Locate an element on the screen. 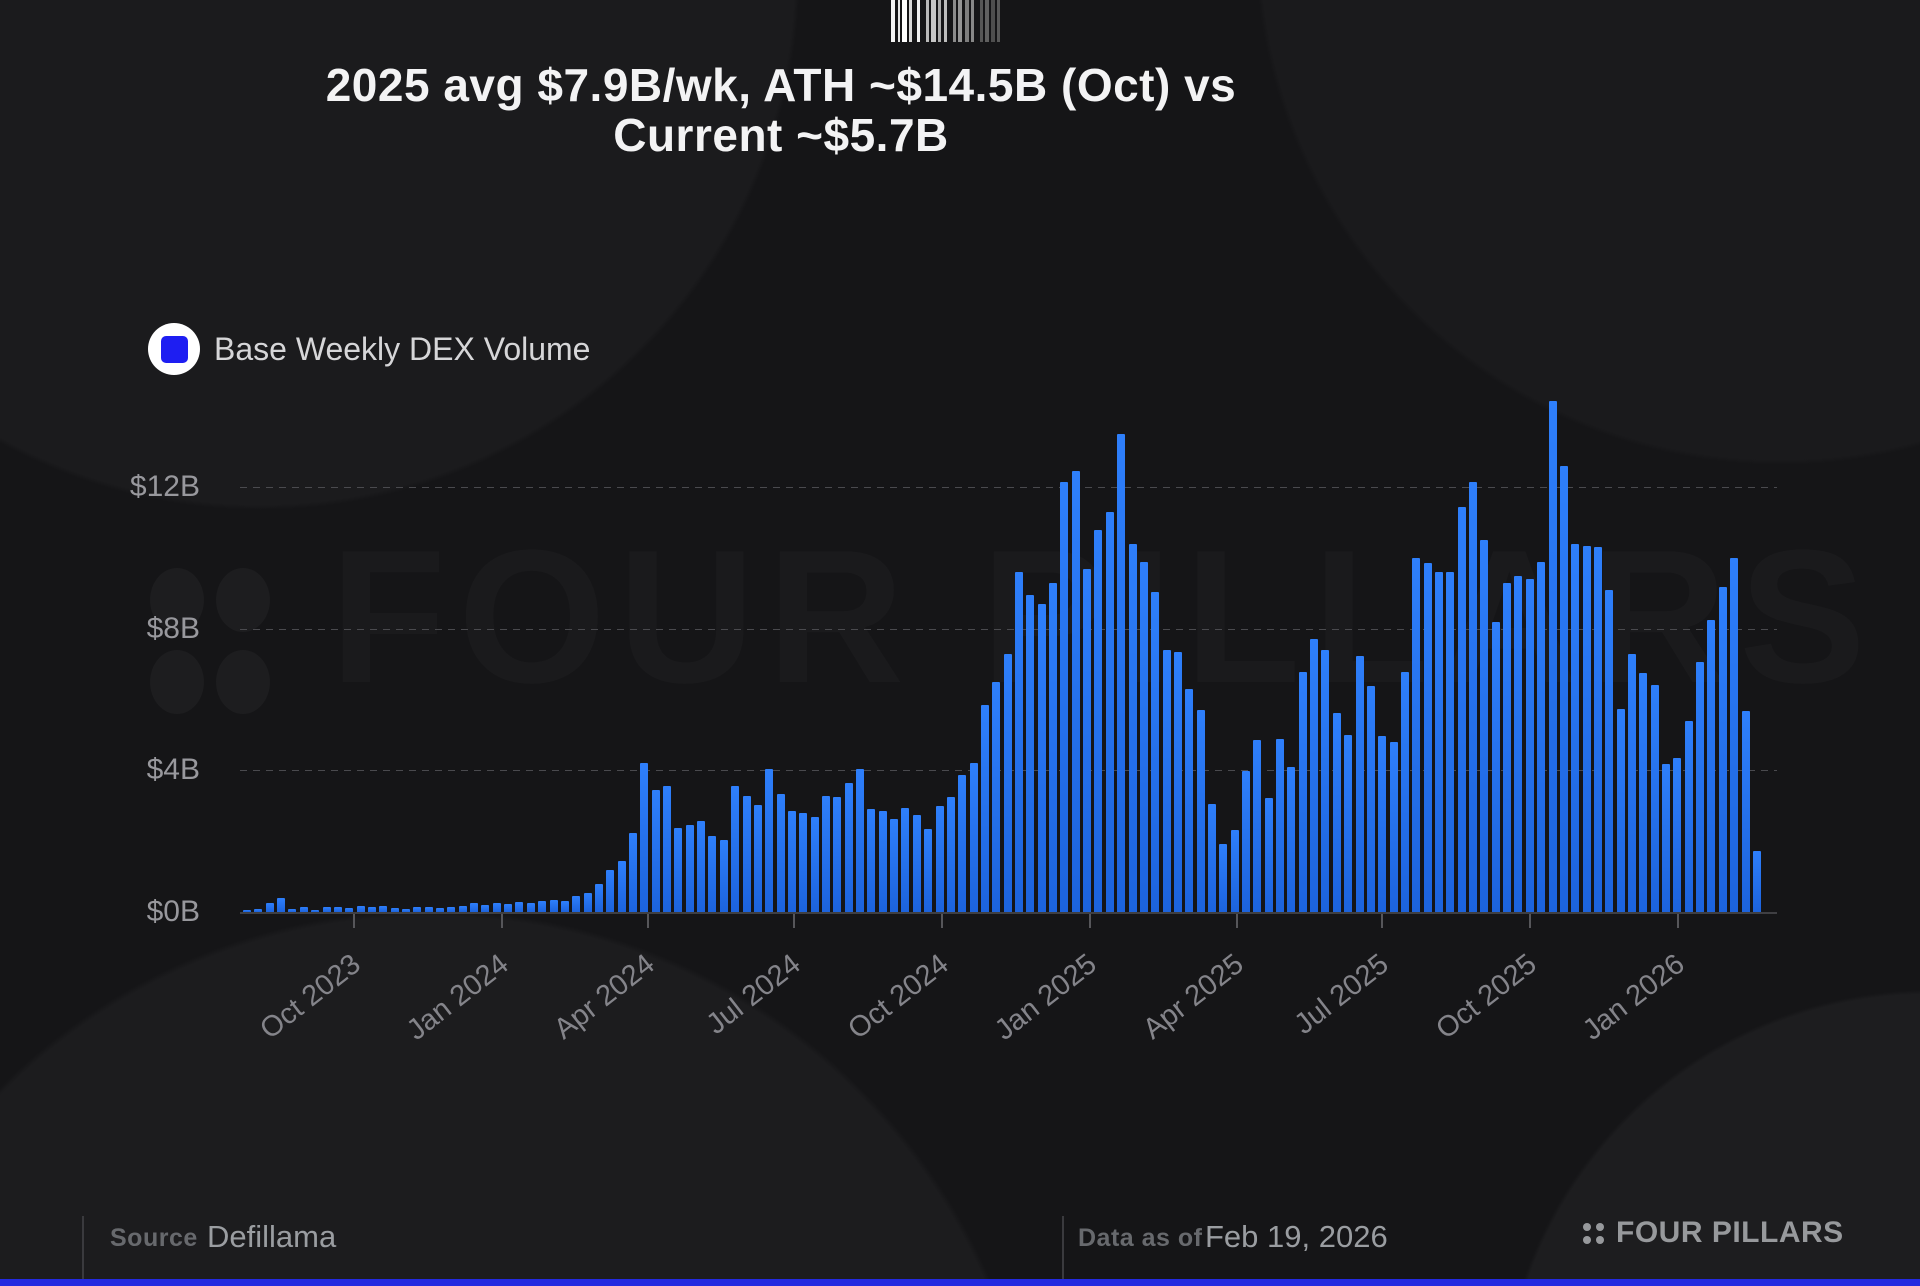  source-label: Source is located at coordinates (154, 1238).